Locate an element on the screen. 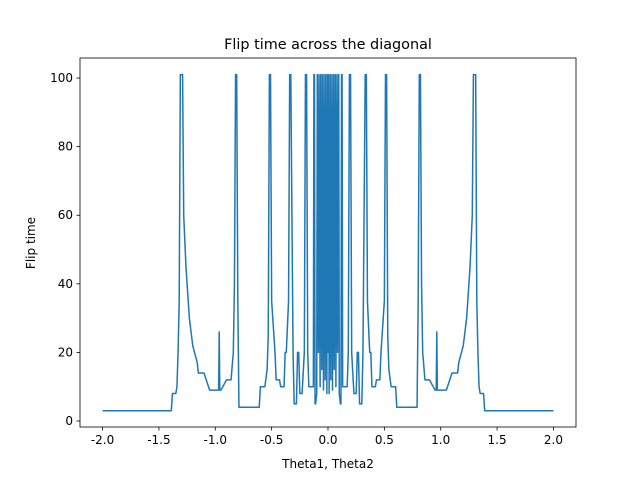 This screenshot has width=640, height=480. x-tick-label: 2.0 is located at coordinates (553, 440).